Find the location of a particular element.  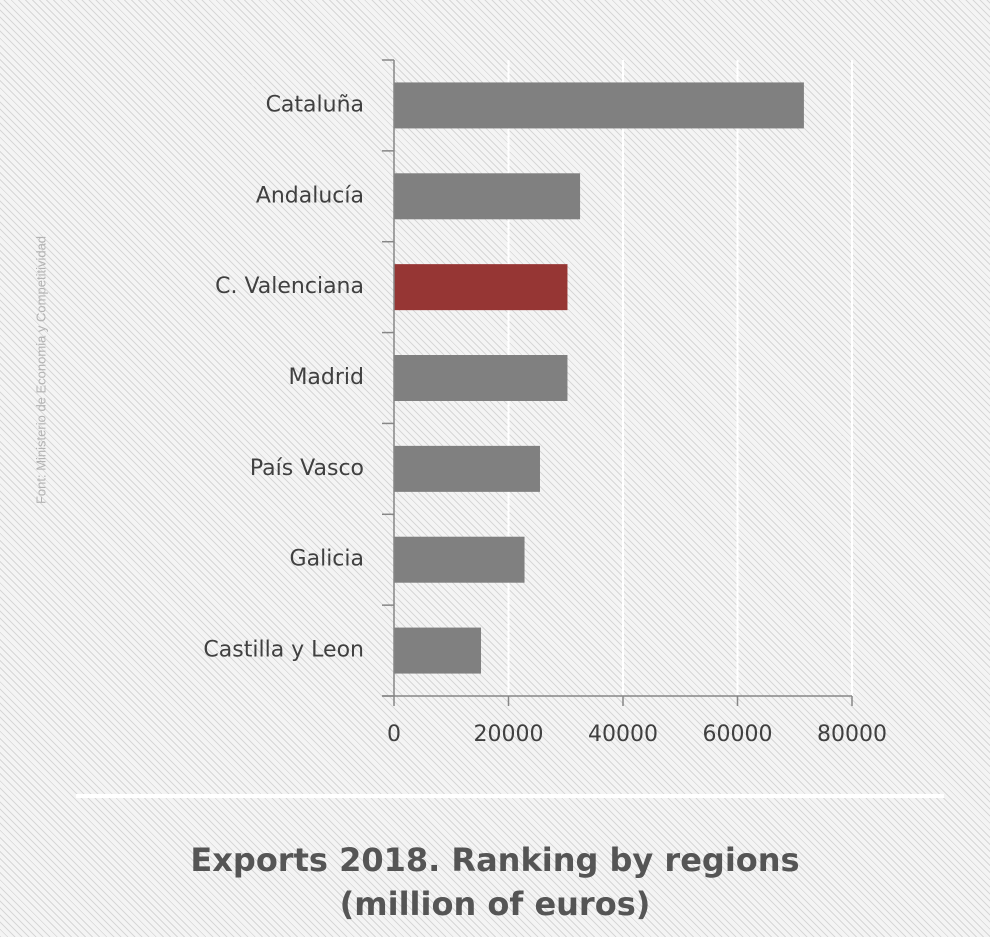

chart-title-line1: Exports 2018. Ranking by regions is located at coordinates (495, 860).